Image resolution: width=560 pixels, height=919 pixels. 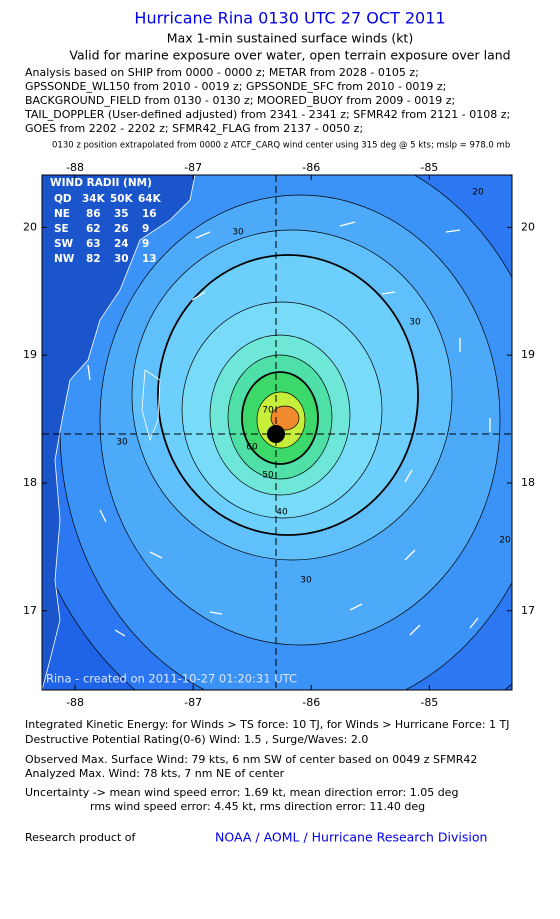 What do you see at coordinates (64, 244) in the screenshot?
I see `radii-cell: SW` at bounding box center [64, 244].